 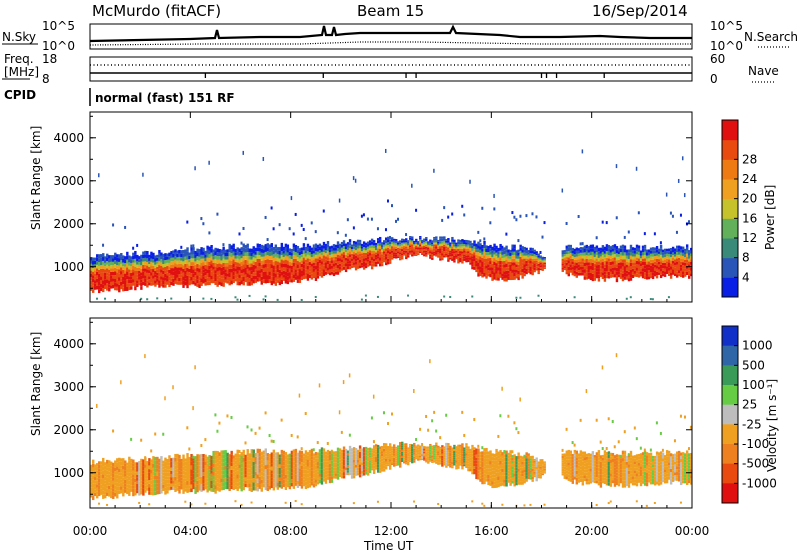 I want to click on nsearch-label: N.Search, so click(x=771, y=37).